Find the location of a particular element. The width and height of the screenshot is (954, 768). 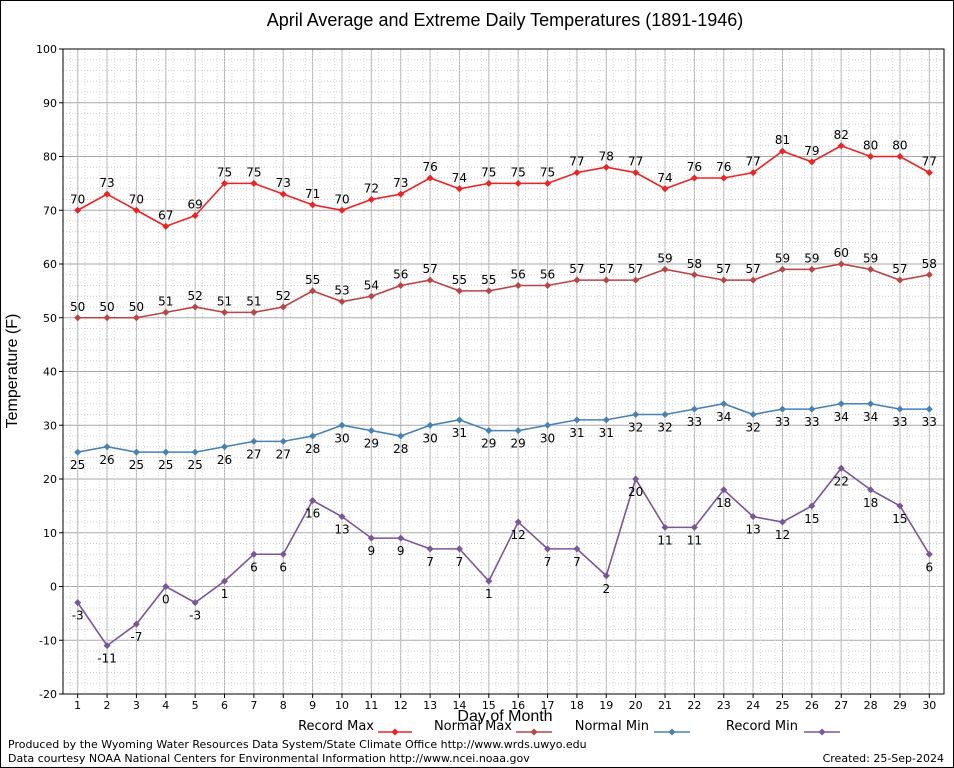

y-tick-label: 40 is located at coordinates (50, 372).